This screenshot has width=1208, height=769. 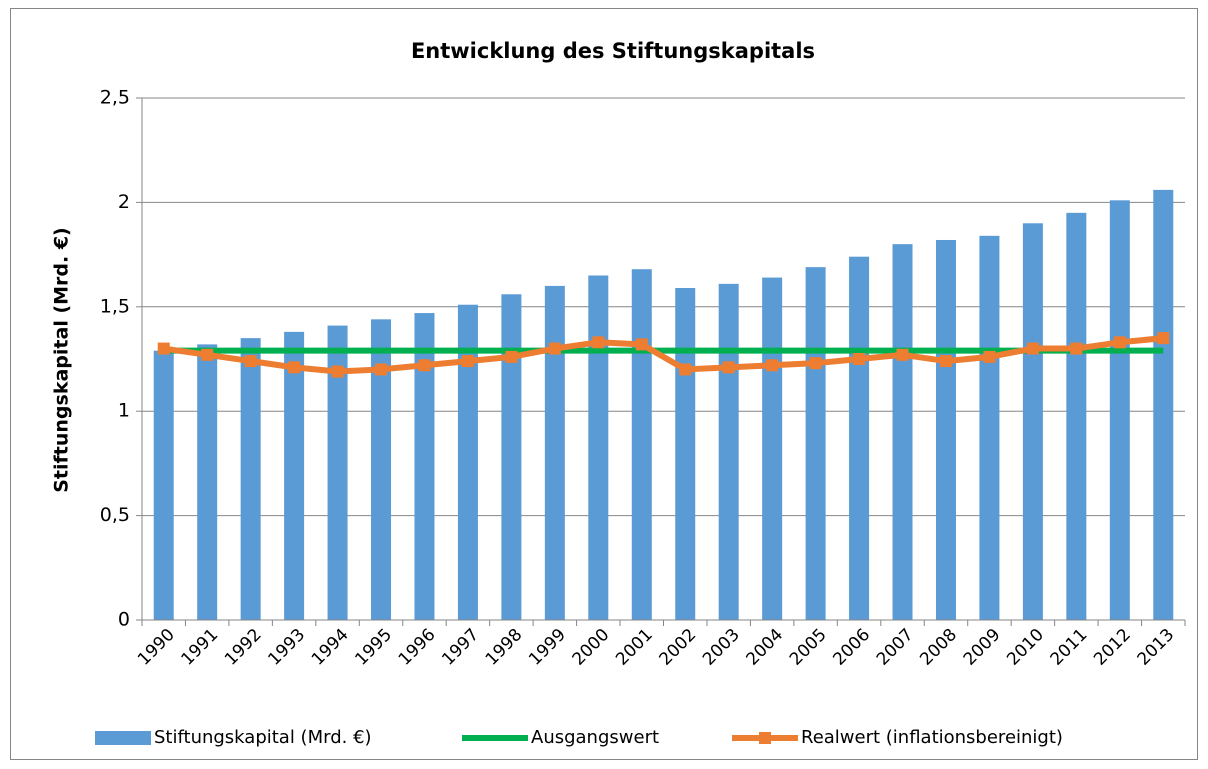 I want to click on legend-swatch, so click(x=123, y=738).